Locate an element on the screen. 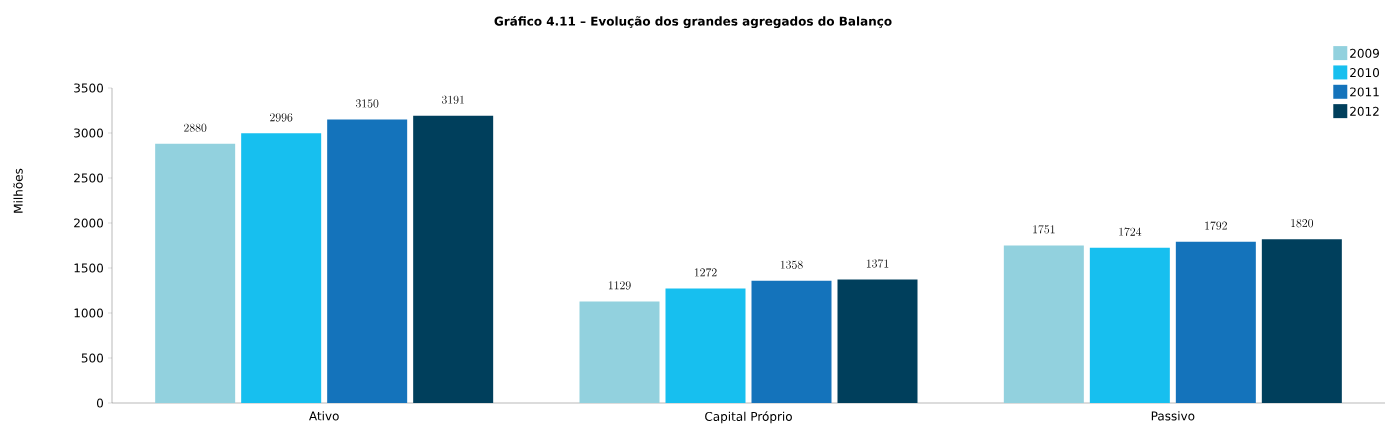 Image resolution: width=1386 pixels, height=431 pixels. y-tick-label: 3000 is located at coordinates (88, 133).